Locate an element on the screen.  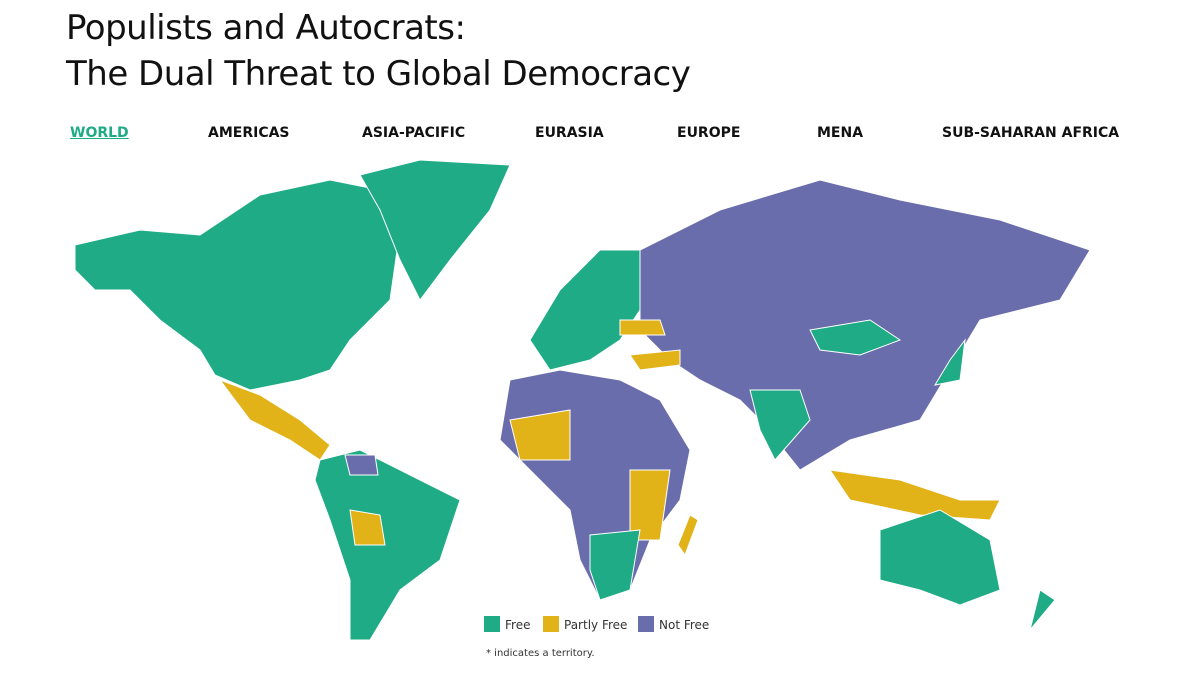
turkey is located at coordinates (655, 360).